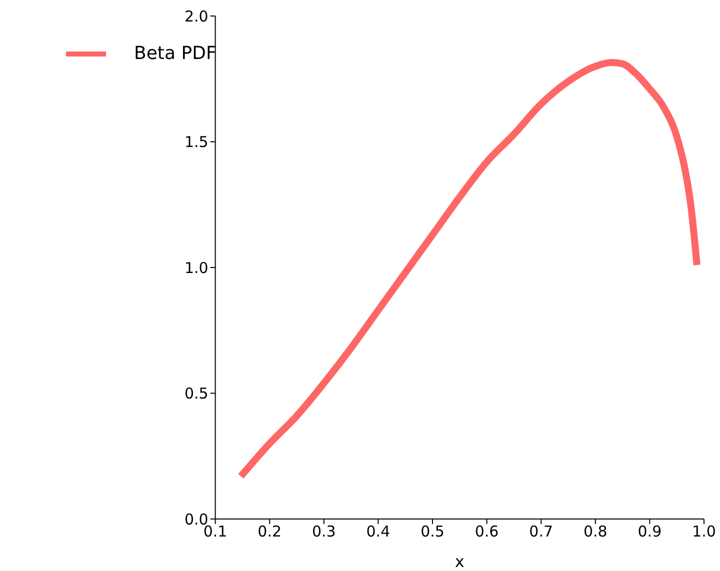 This screenshot has width=720, height=571. I want to click on x-tick-label: 0.7, so click(541, 531).